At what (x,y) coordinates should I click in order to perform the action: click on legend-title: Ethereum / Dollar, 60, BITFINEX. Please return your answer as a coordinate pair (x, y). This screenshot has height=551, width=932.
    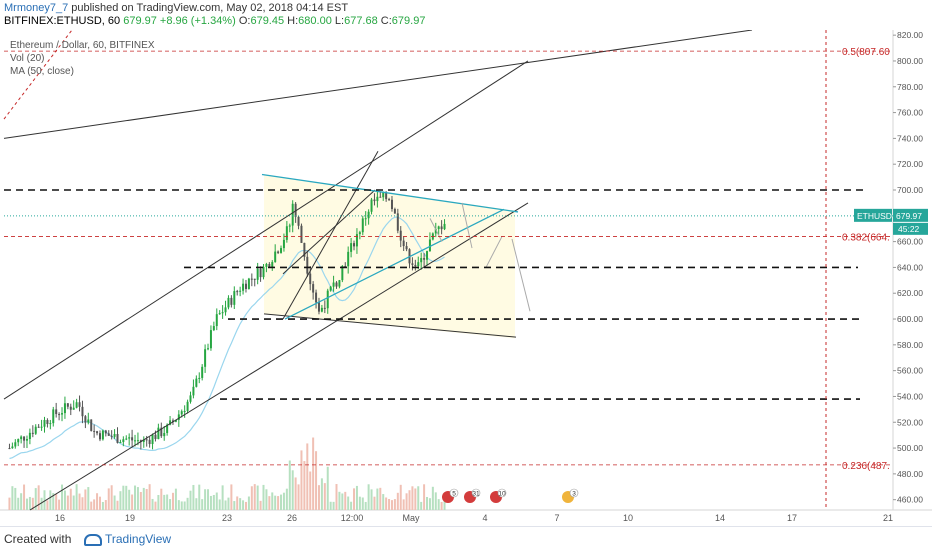
    Looking at the image, I should click on (82, 45).